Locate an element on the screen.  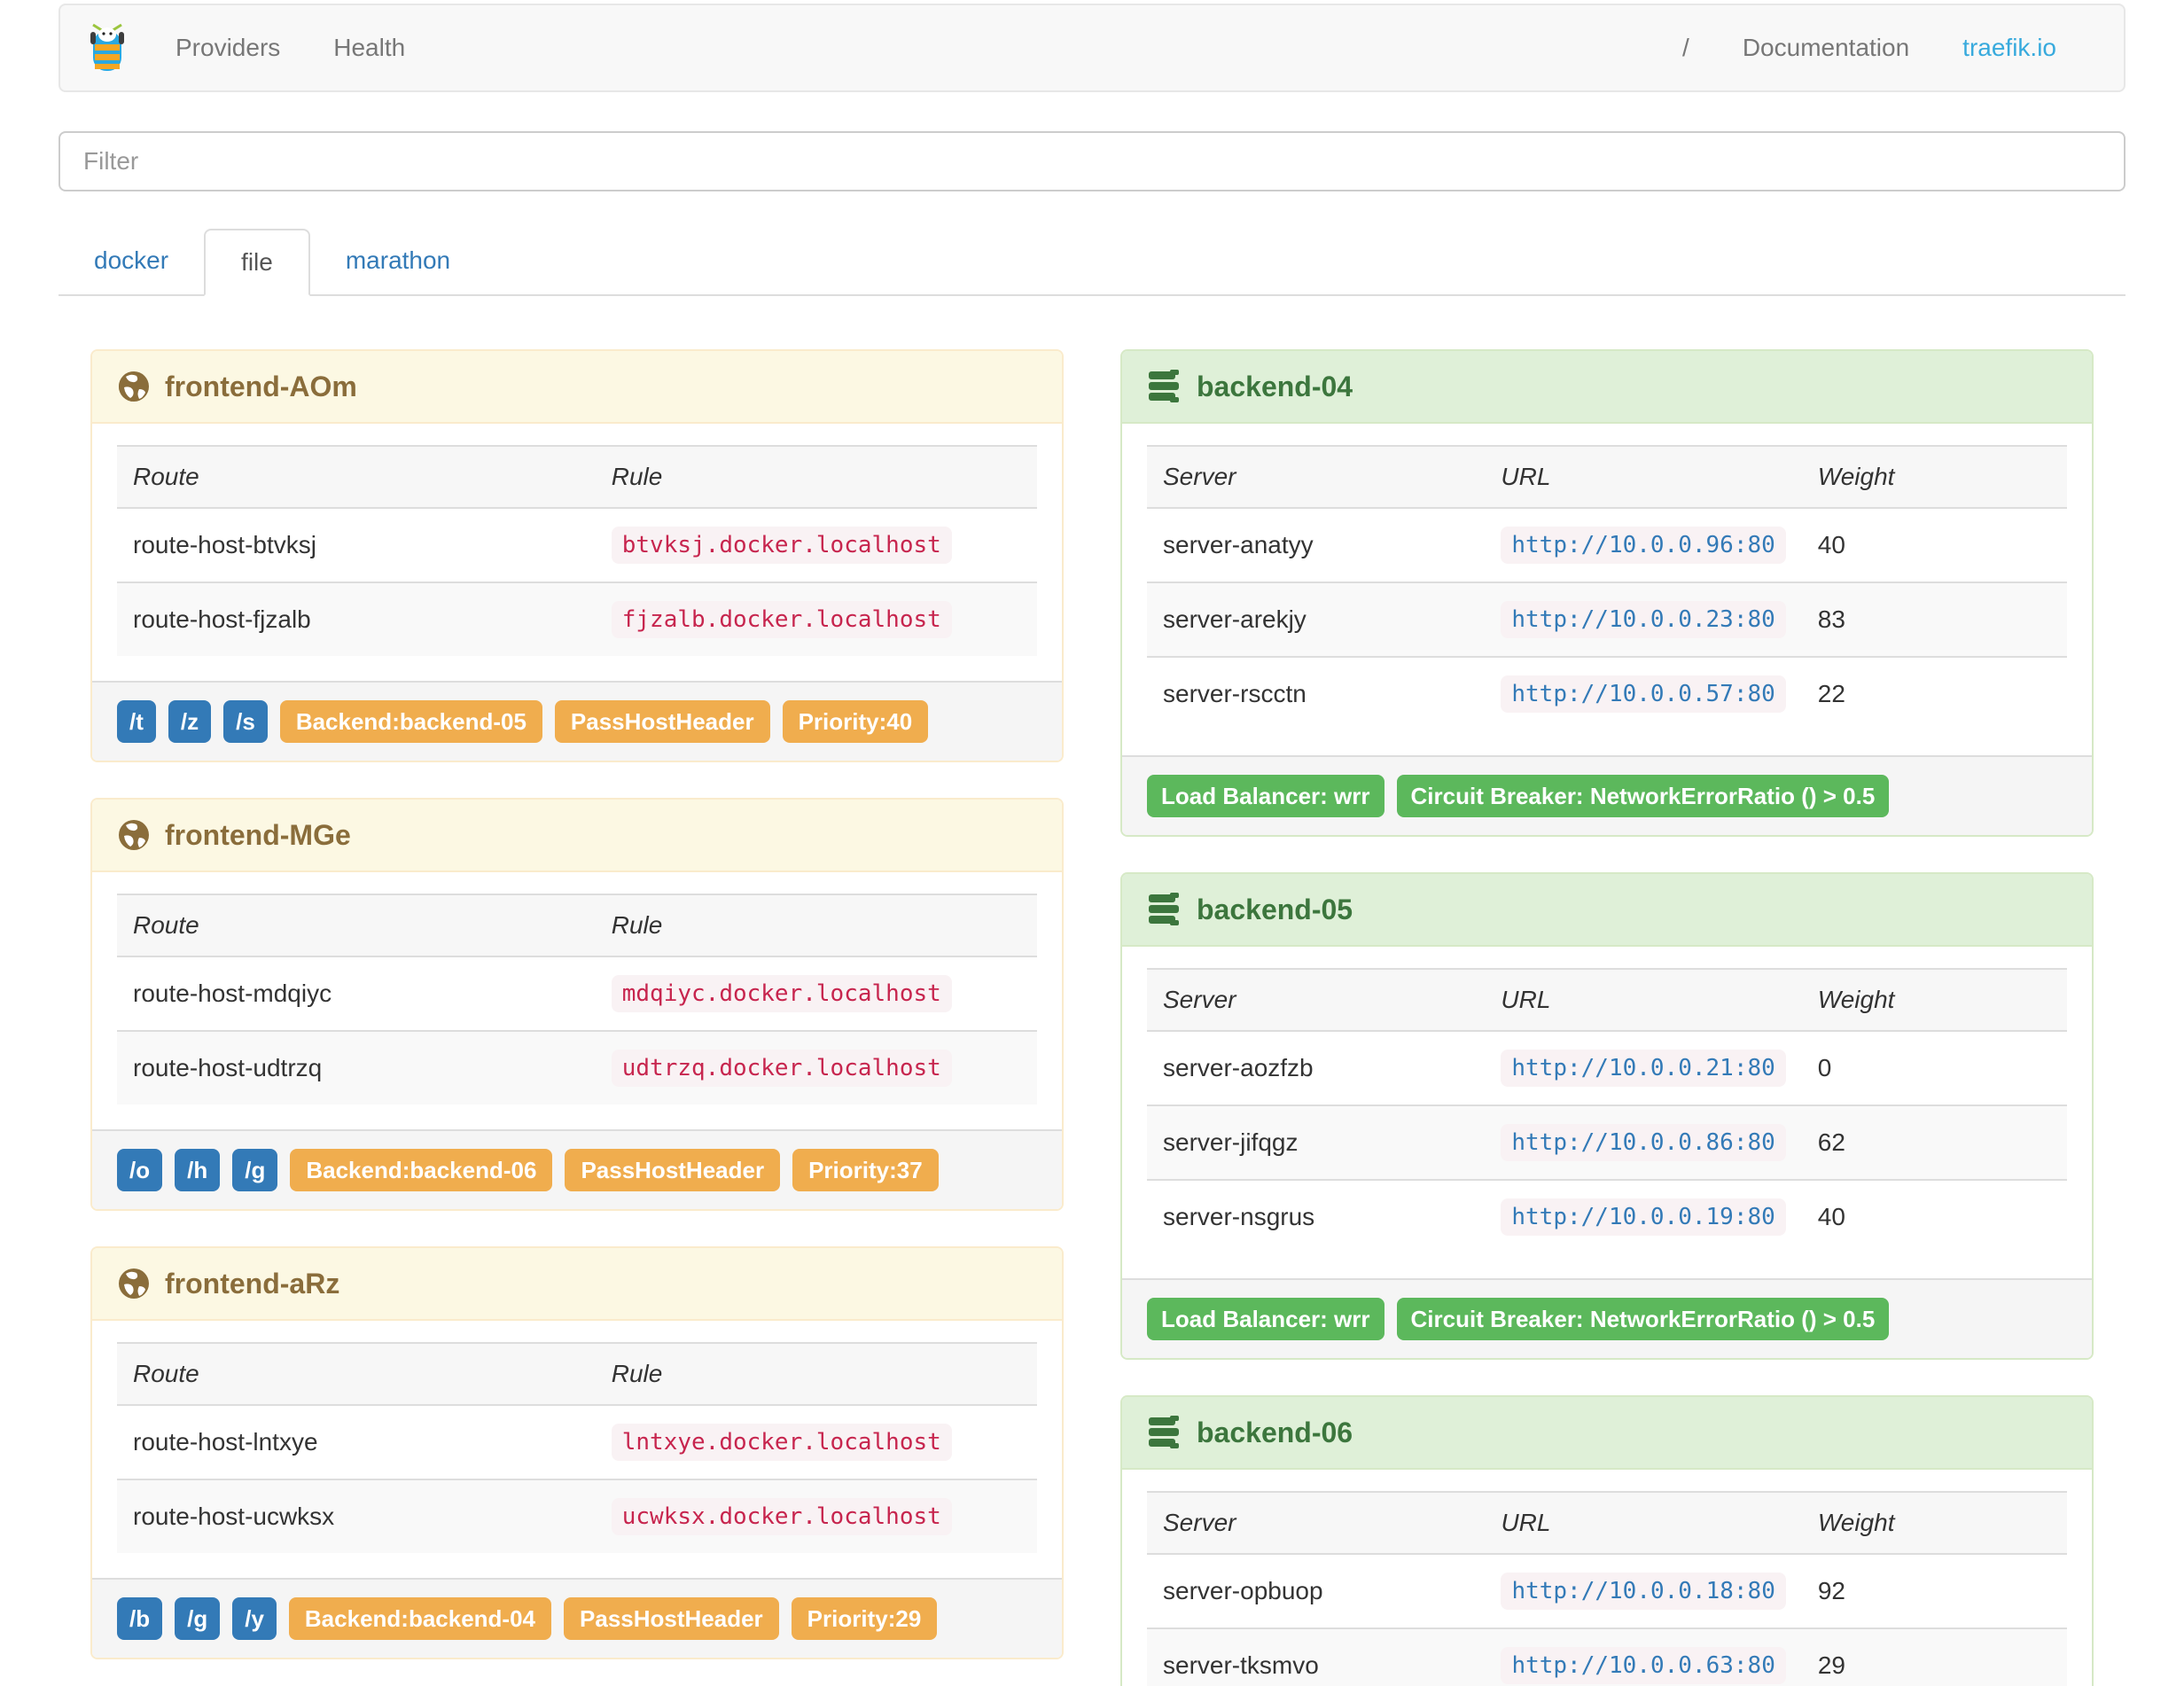
route-name: route-host-udtrzq is located at coordinates (356, 1067).